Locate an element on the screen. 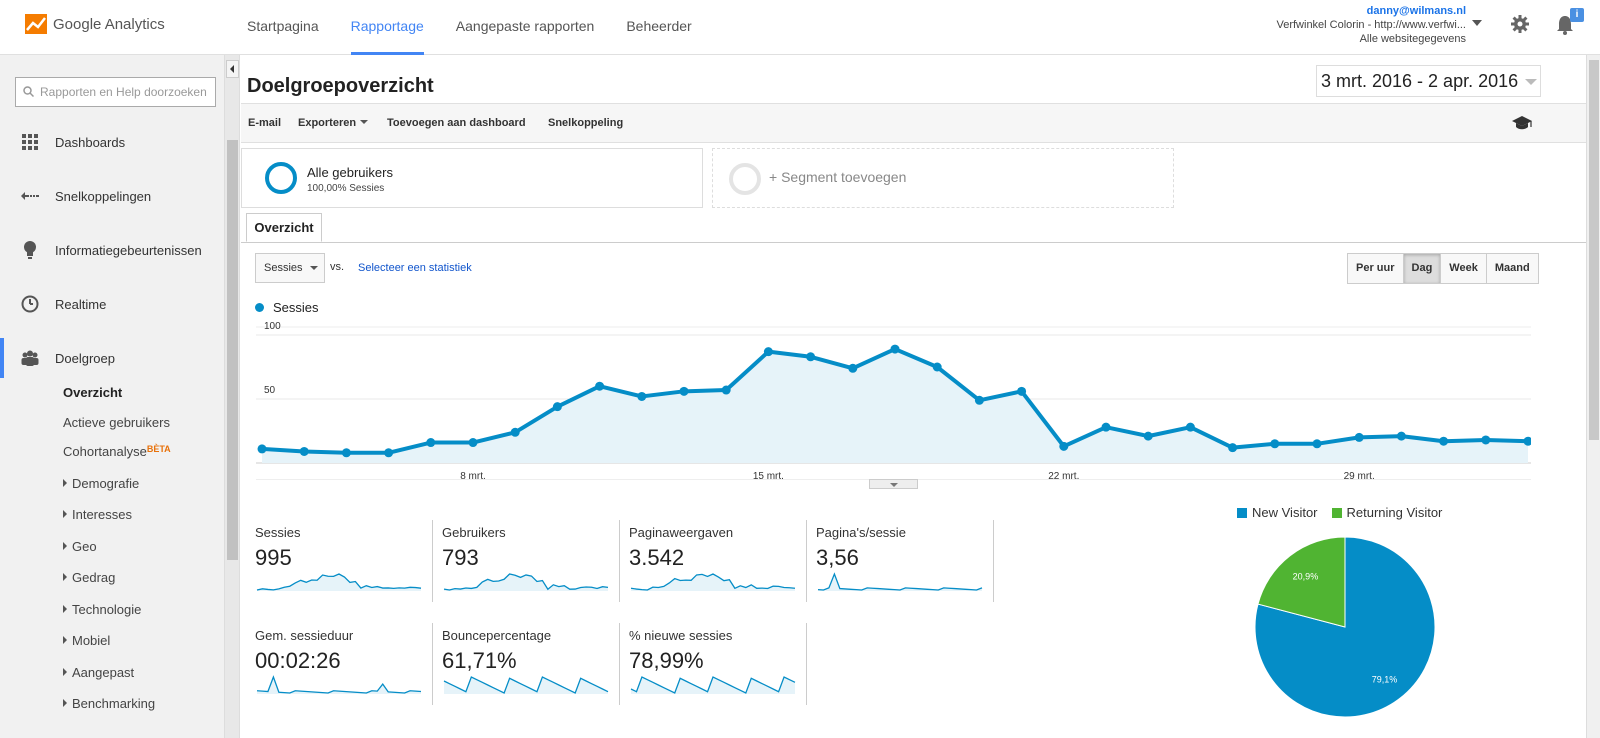 The height and width of the screenshot is (738, 1600). x-tick-label: 15 mrt. is located at coordinates (768, 475).